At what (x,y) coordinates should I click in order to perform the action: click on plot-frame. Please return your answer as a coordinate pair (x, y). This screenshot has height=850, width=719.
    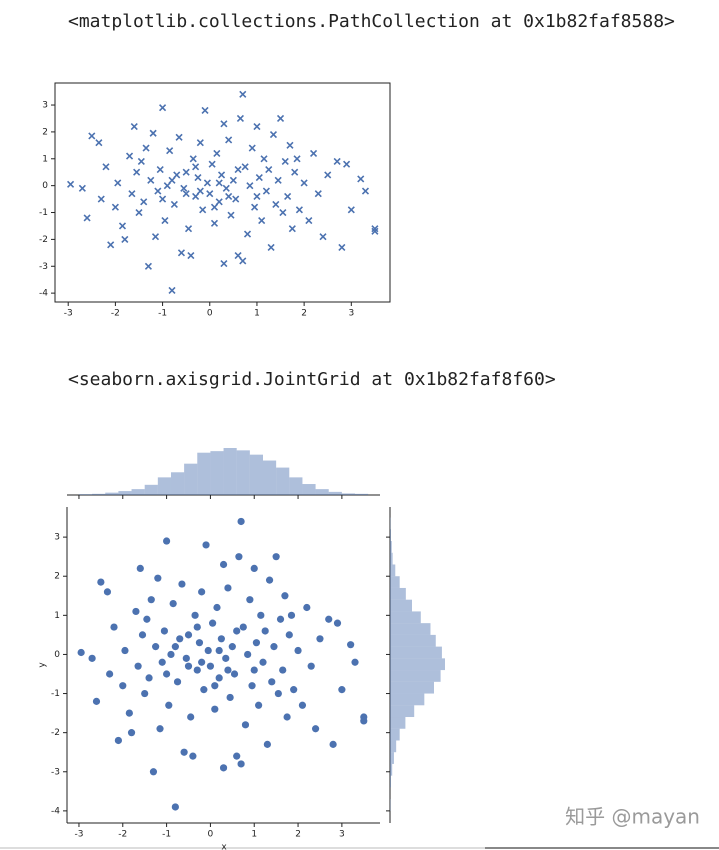
    Looking at the image, I should click on (222, 192).